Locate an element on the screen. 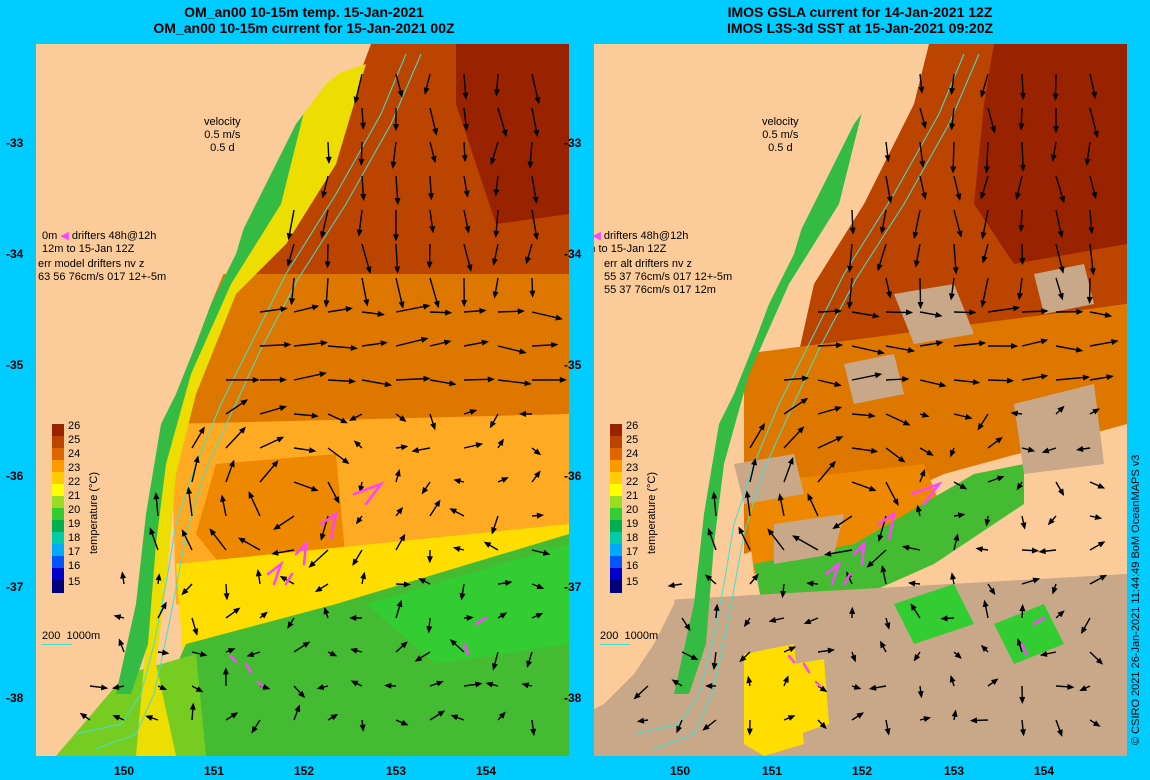 The image size is (1150, 780). colorbar-strip is located at coordinates (616, 508).